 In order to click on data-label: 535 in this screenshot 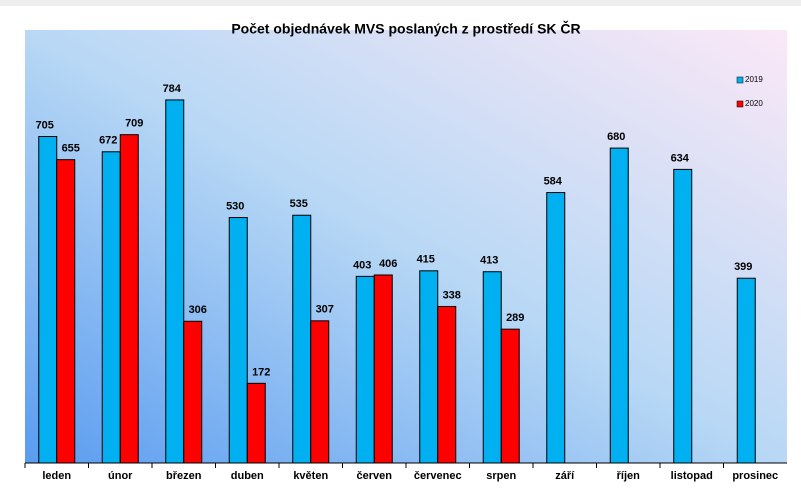, I will do `click(299, 204)`.